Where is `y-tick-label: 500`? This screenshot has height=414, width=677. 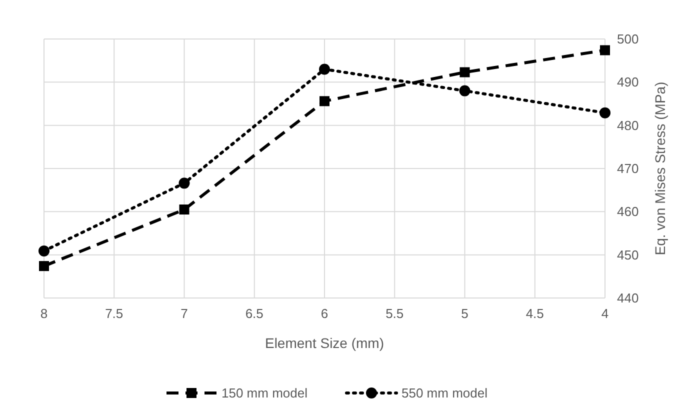
y-tick-label: 500 is located at coordinates (628, 39).